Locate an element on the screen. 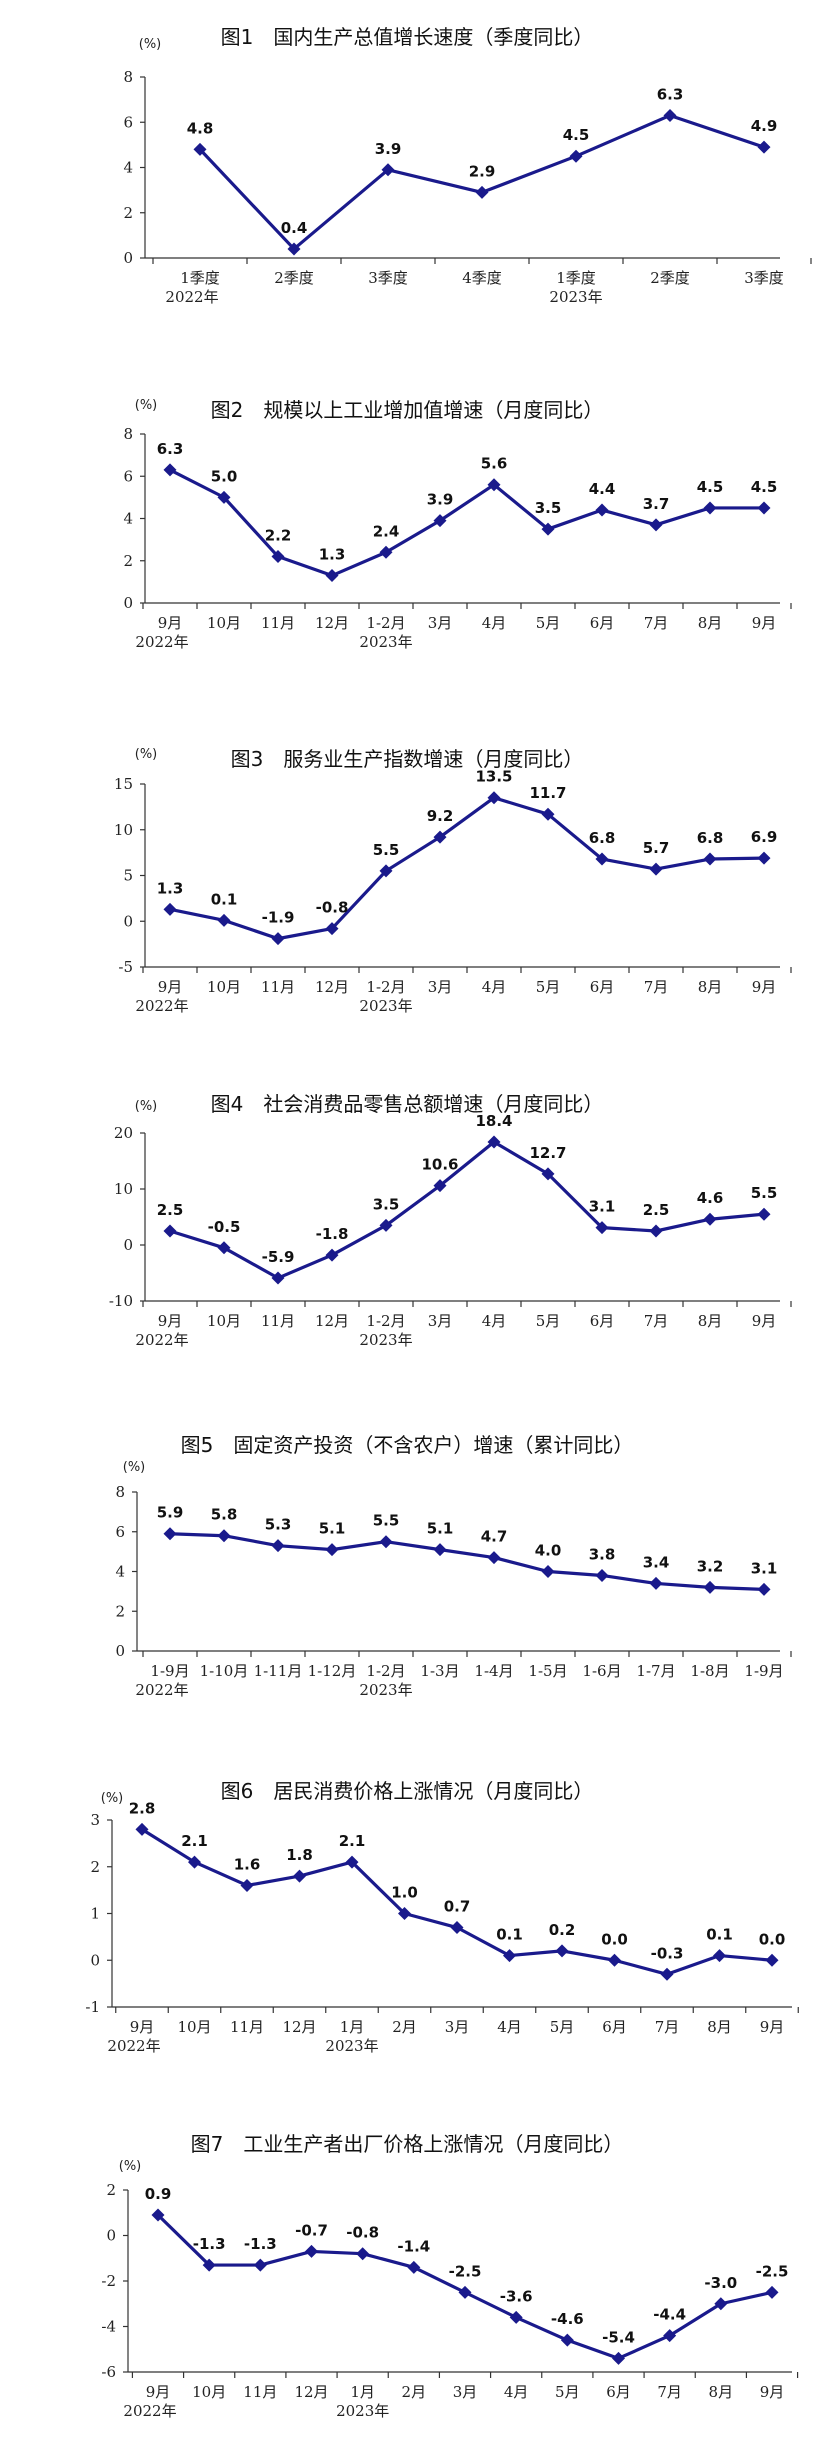  data-label: -4.4 is located at coordinates (669, 2315).